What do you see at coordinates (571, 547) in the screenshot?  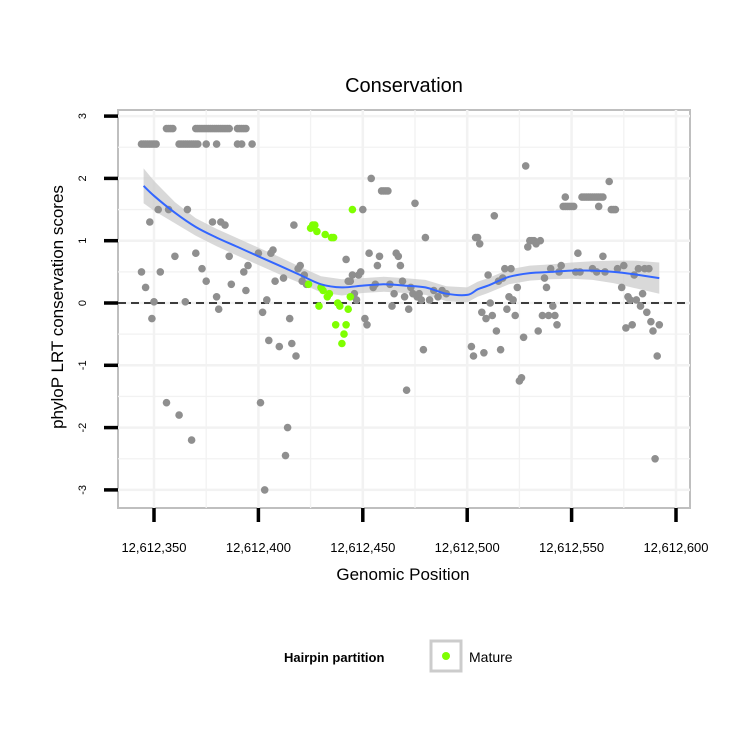 I see `x-tick-label: 12,612,550` at bounding box center [571, 547].